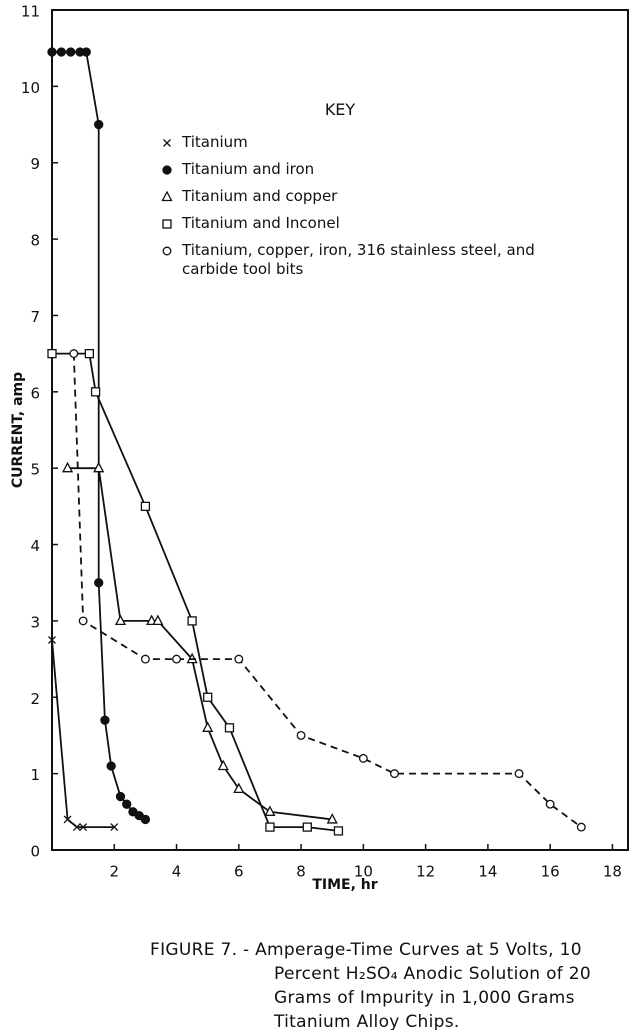  What do you see at coordinates (612, 872) in the screenshot?
I see `x-tick-label: 18` at bounding box center [612, 872].